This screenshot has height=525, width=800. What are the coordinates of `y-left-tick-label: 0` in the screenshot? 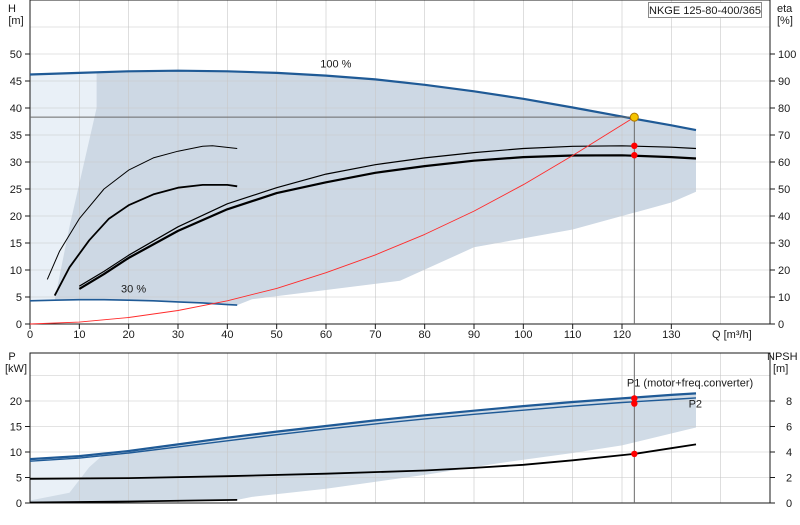 It's located at (19, 325).